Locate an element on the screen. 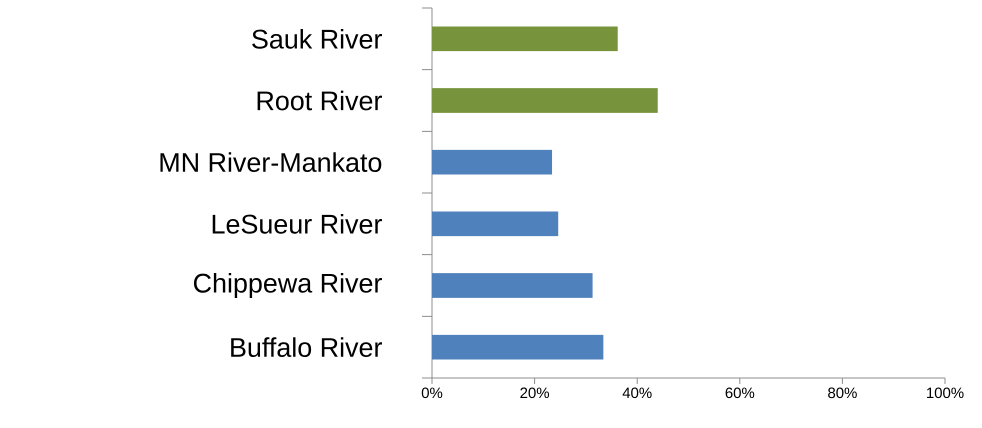 The width and height of the screenshot is (982, 428). y-tick-label: Sauk River is located at coordinates (317, 38).